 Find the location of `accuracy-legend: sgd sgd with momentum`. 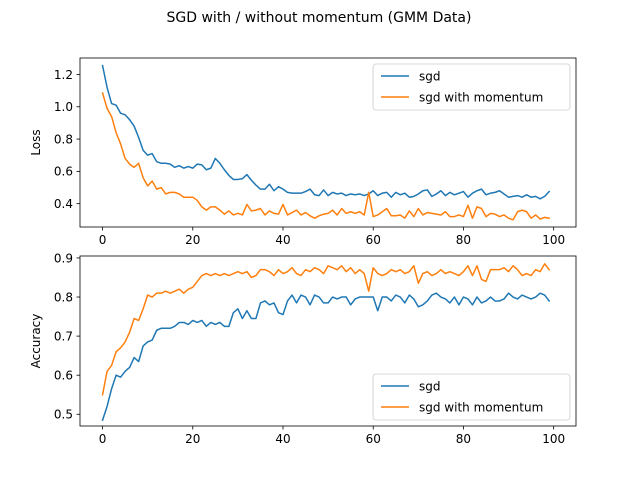

accuracy-legend: sgd sgd with momentum is located at coordinates (471, 397).